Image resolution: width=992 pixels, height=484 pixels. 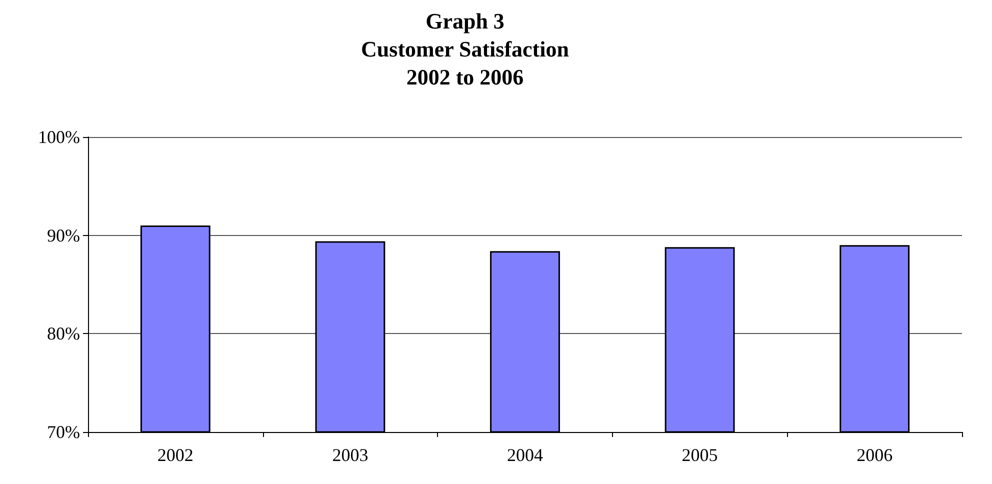 What do you see at coordinates (63, 235) in the screenshot?
I see `y-tick-label: 90%` at bounding box center [63, 235].